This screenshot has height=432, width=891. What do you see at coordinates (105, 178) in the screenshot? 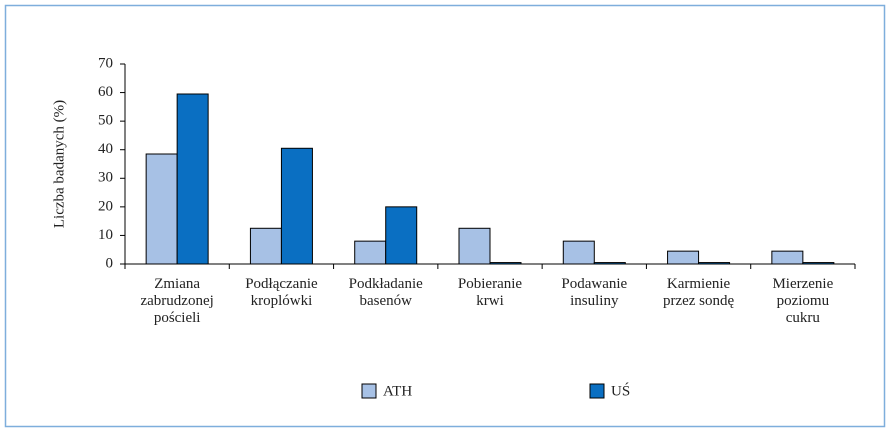
I see `y-tick-label: 30` at bounding box center [105, 178].